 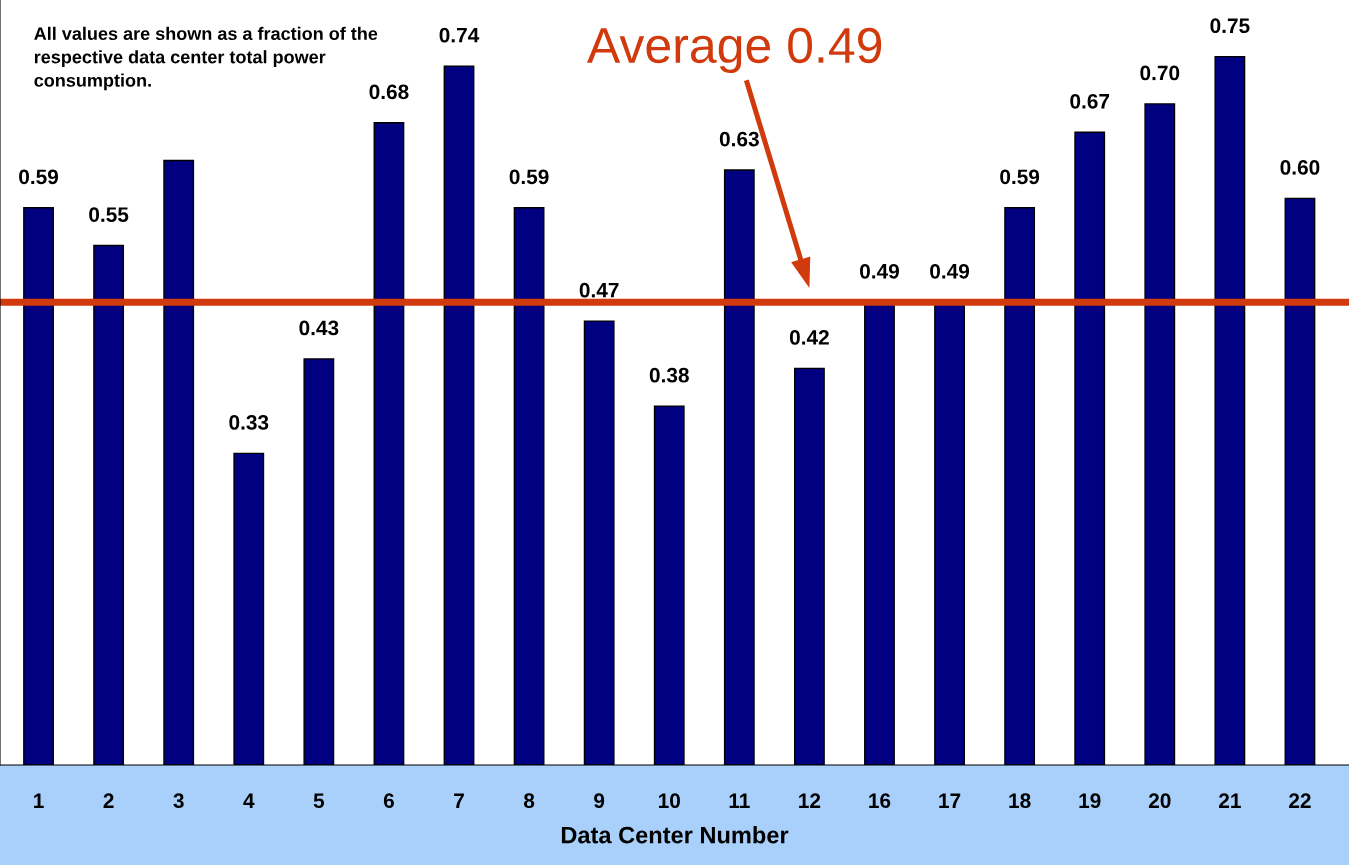 What do you see at coordinates (459, 800) in the screenshot?
I see `x-tick-label: 7` at bounding box center [459, 800].